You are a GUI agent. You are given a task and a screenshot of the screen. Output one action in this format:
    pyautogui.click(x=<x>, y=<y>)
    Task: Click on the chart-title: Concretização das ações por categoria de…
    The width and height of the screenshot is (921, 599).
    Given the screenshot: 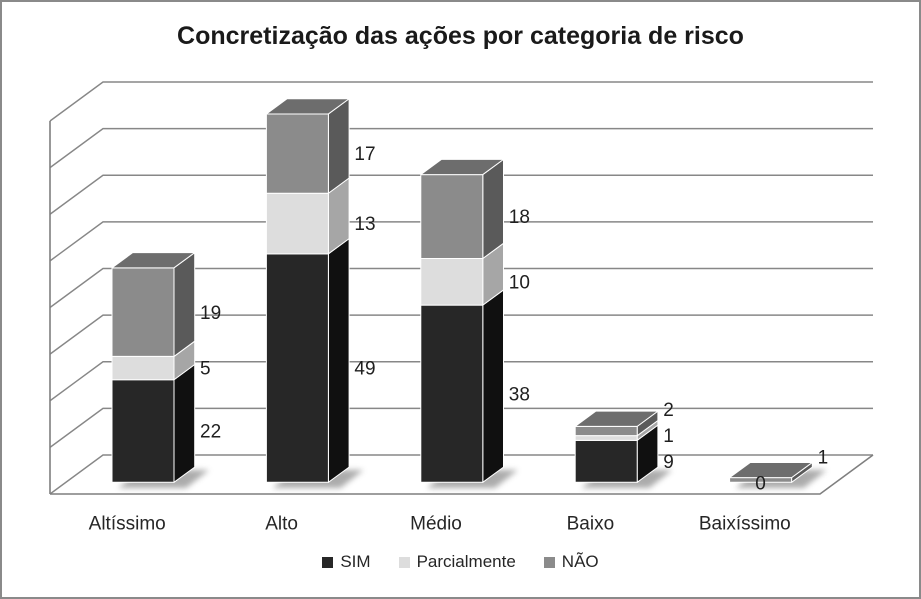 What is the action you would take?
    pyautogui.click(x=460, y=36)
    